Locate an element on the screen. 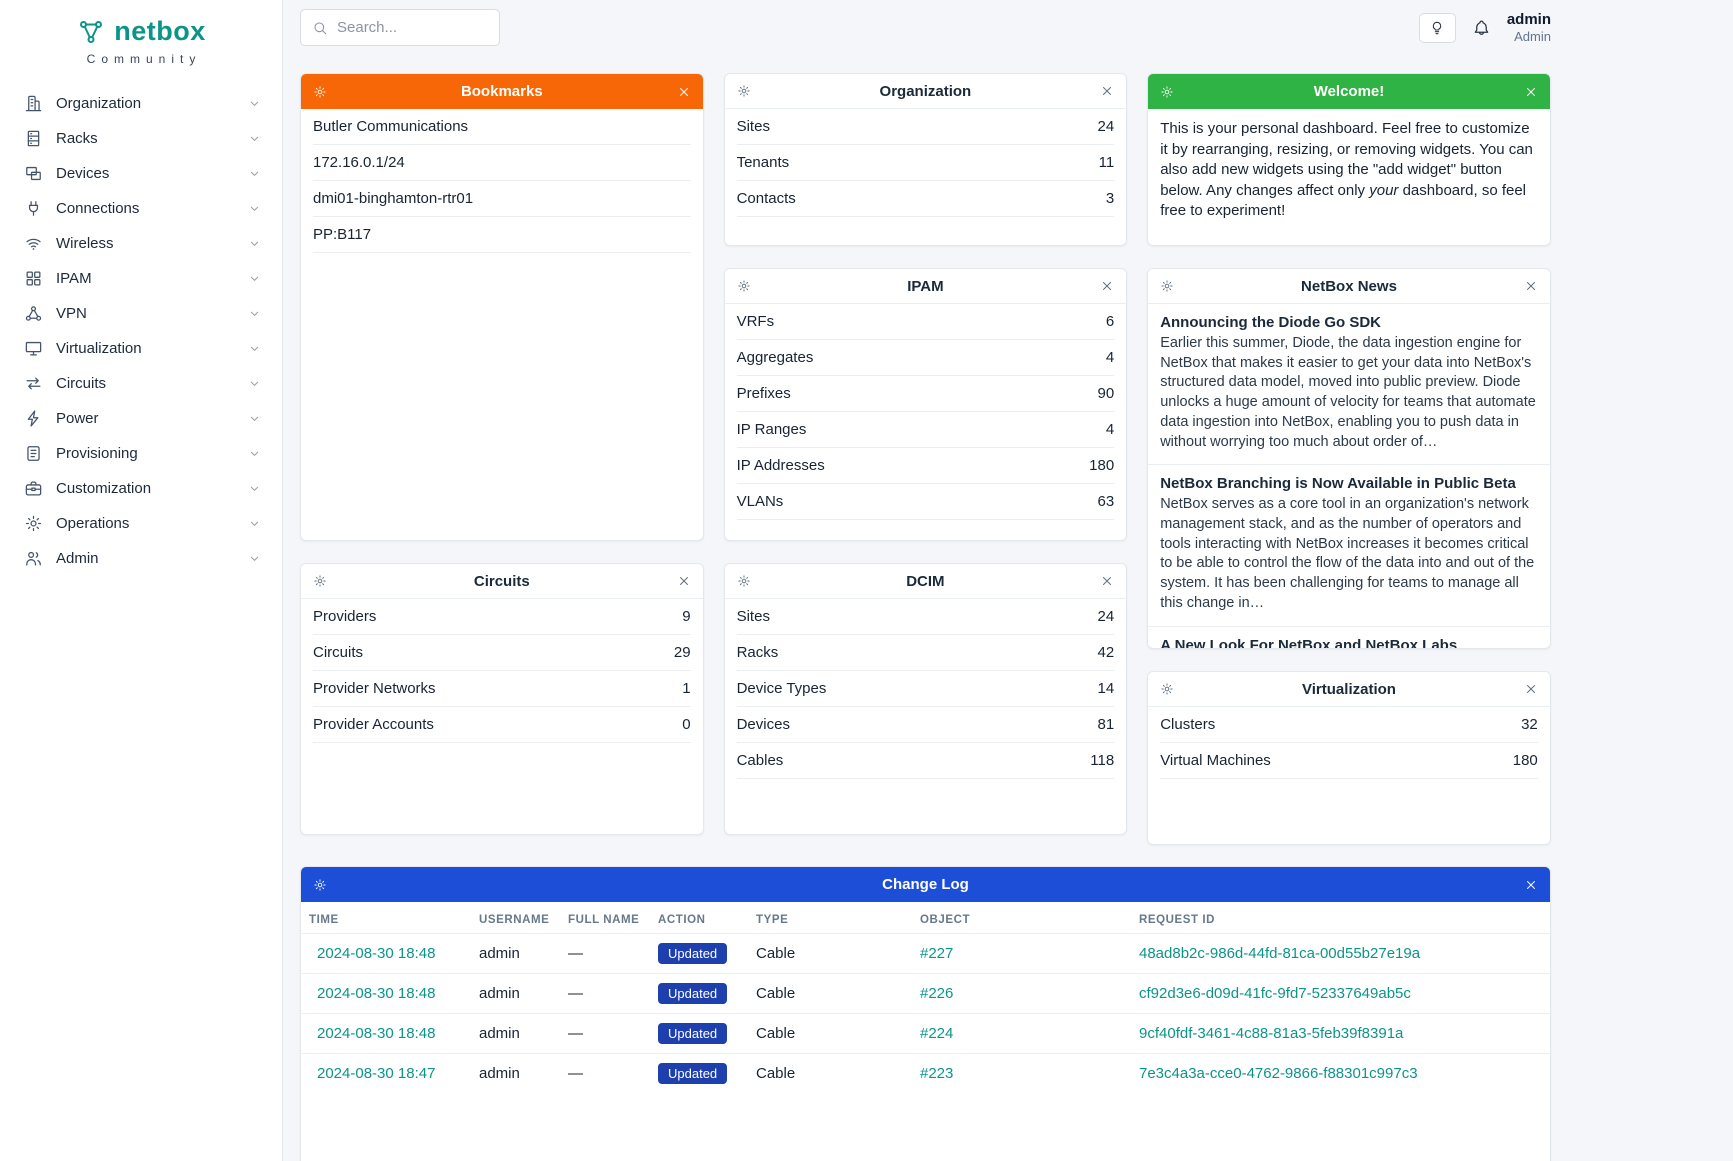 This screenshot has height=1161, width=1733. sidebar-item: Admin is located at coordinates (141, 558).